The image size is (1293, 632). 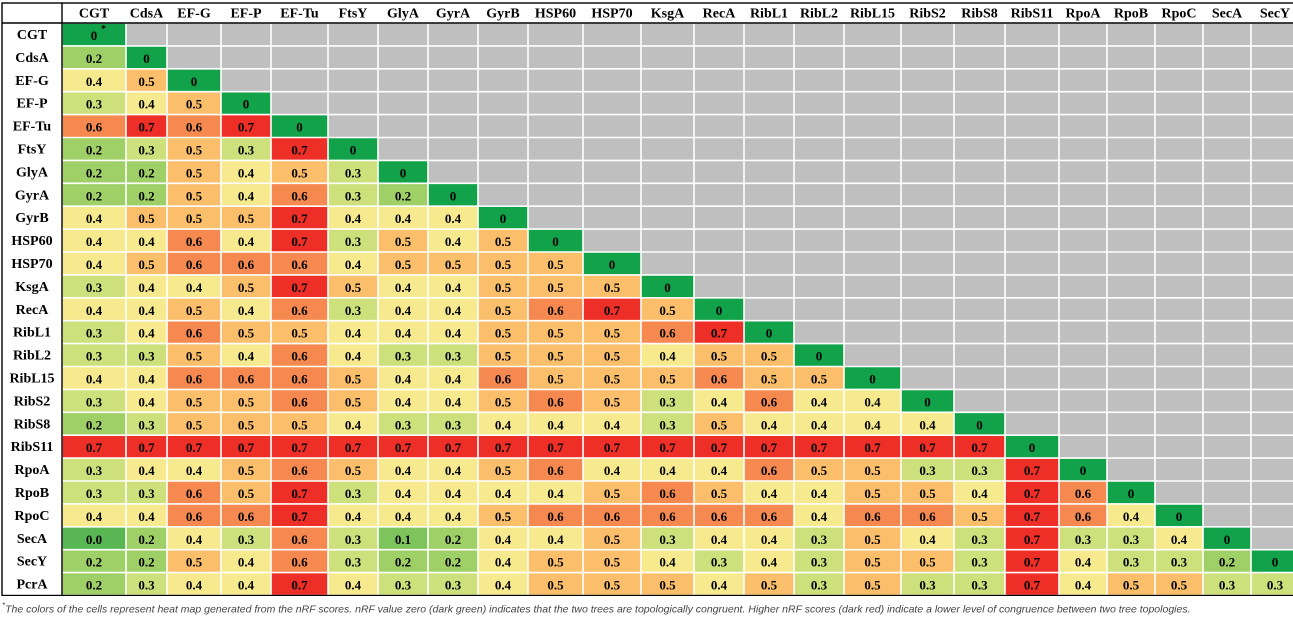 I want to click on cell-value: 0, so click(x=667, y=287).